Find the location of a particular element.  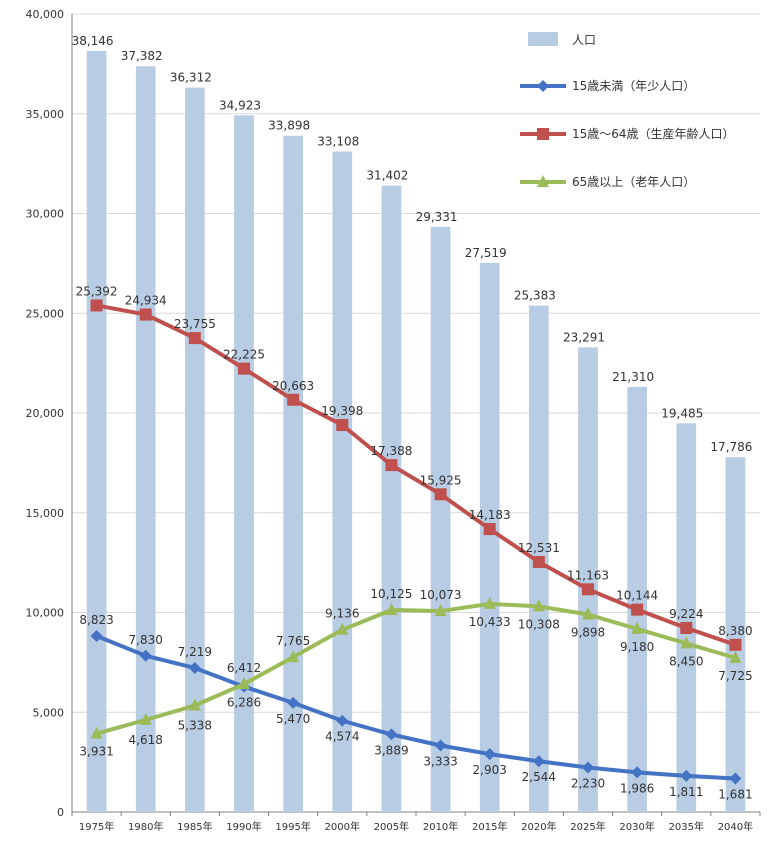

bar-data-label: 36,312 is located at coordinates (191, 78).